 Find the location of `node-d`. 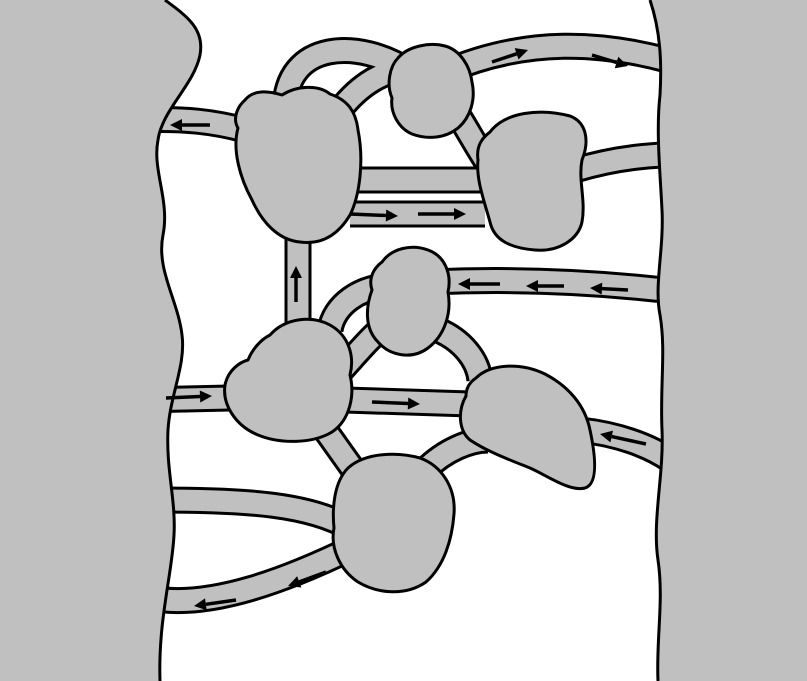

node-d is located at coordinates (408, 301).